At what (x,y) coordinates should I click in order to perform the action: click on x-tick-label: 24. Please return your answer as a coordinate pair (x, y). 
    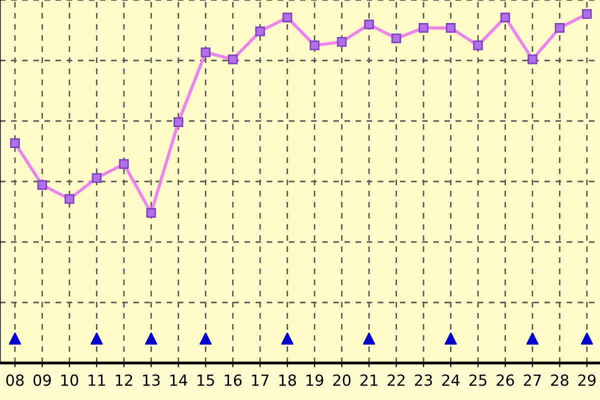
    Looking at the image, I should click on (451, 380).